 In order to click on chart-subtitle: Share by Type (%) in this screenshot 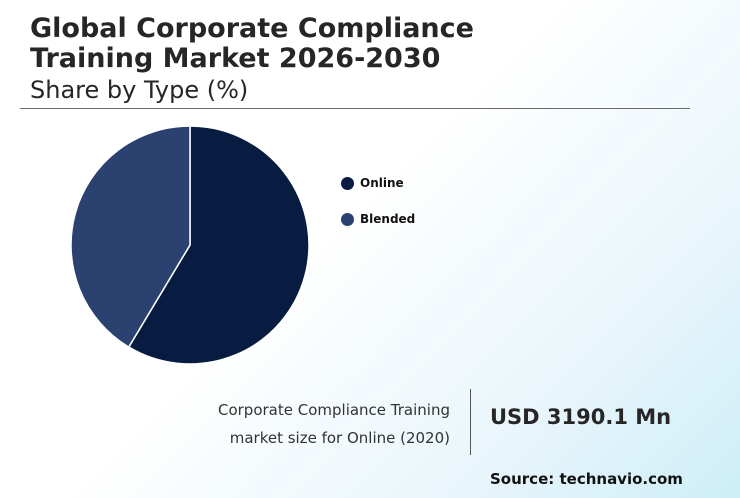, I will do `click(139, 90)`.